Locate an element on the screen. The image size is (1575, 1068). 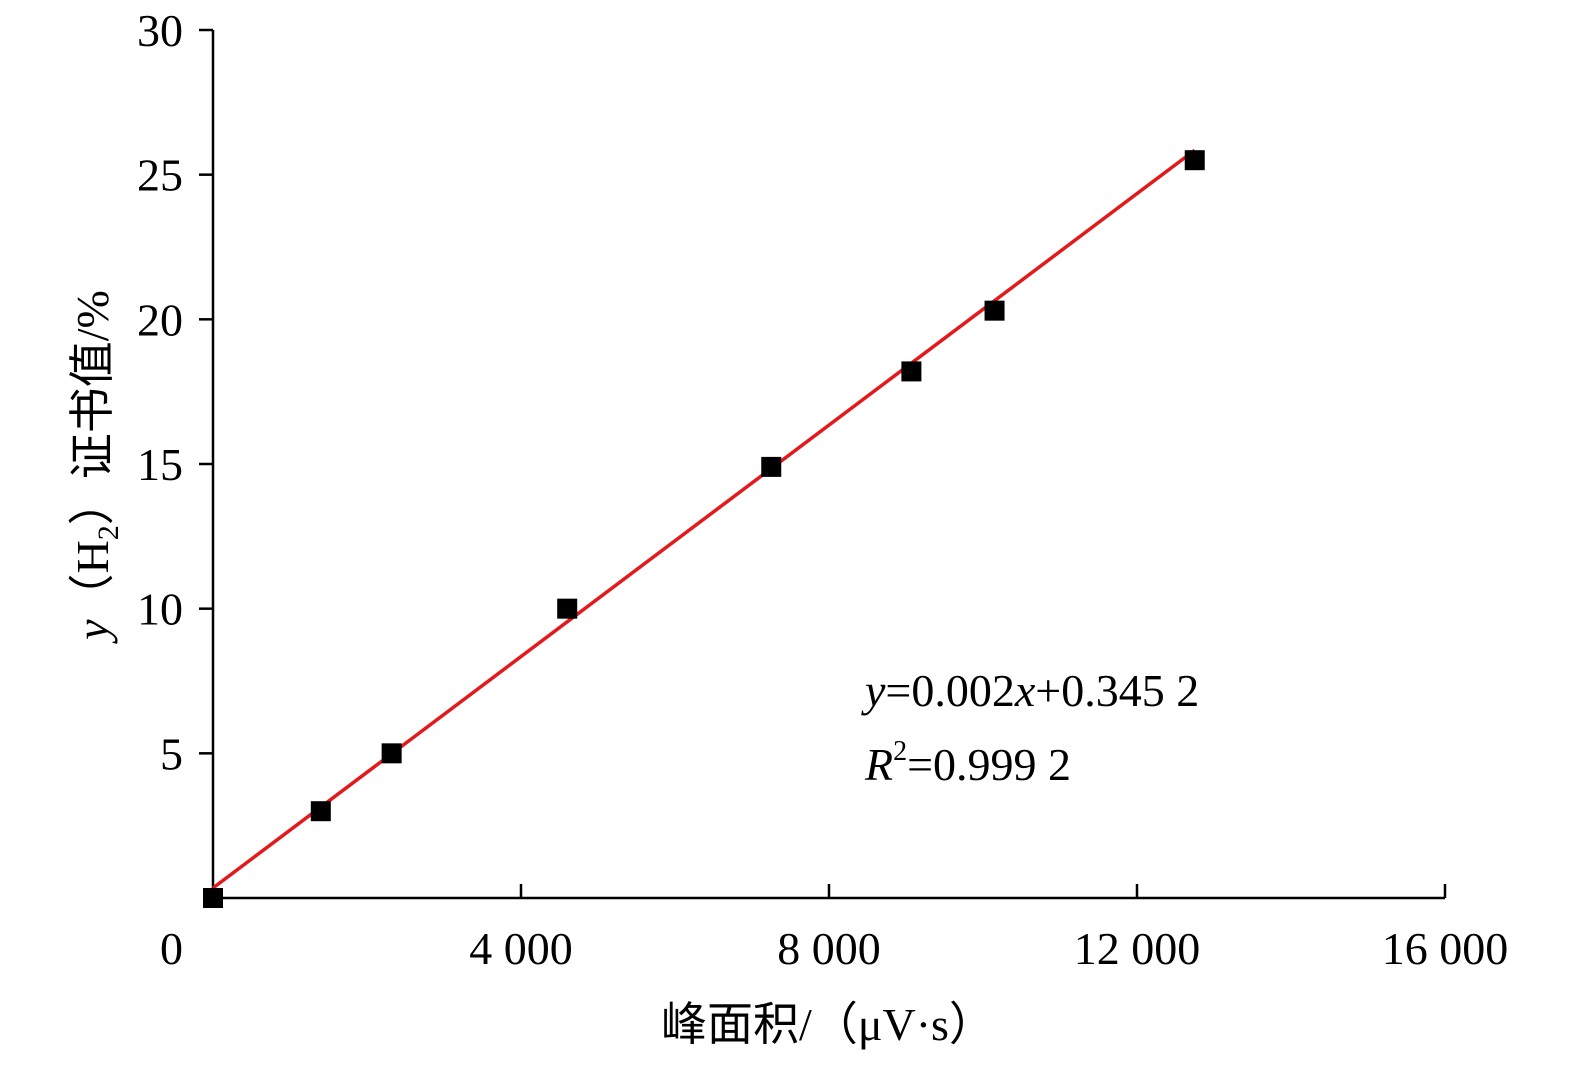
y-tick-label: 5 is located at coordinates (171, 753).